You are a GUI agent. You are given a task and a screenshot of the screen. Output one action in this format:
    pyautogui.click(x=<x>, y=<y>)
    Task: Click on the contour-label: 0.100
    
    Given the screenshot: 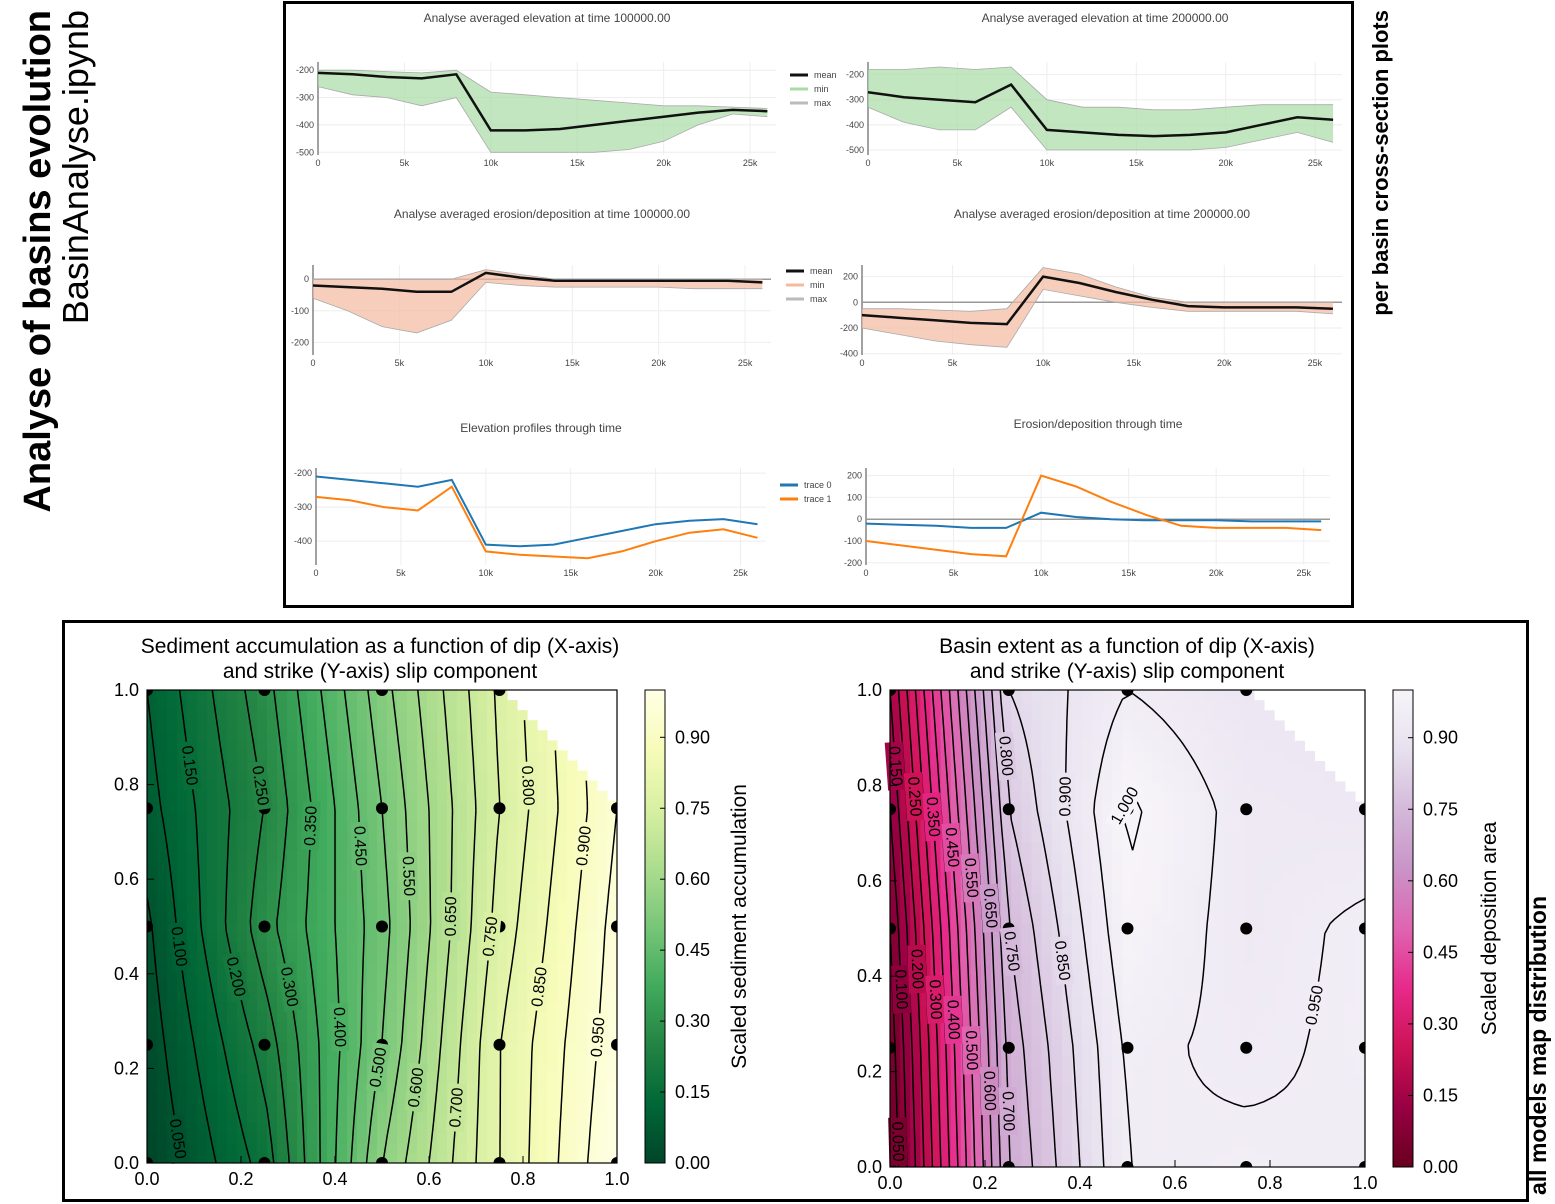 What is the action you would take?
    pyautogui.click(x=179, y=946)
    